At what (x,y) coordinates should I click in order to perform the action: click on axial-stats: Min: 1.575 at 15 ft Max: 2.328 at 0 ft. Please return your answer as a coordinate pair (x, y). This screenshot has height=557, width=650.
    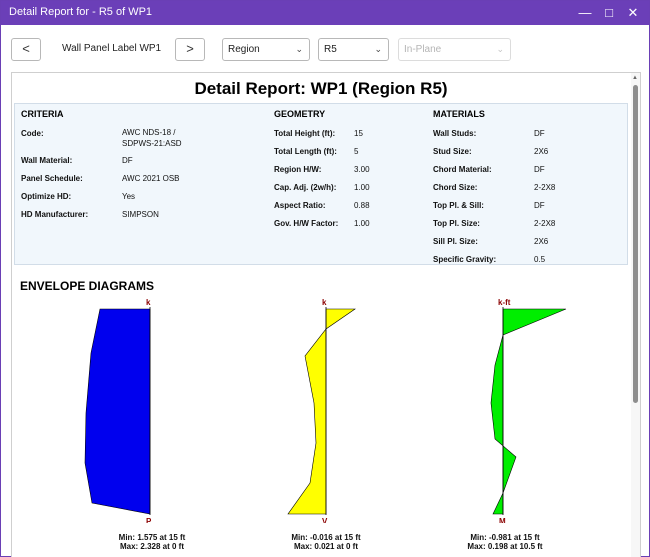
    Looking at the image, I should click on (152, 542).